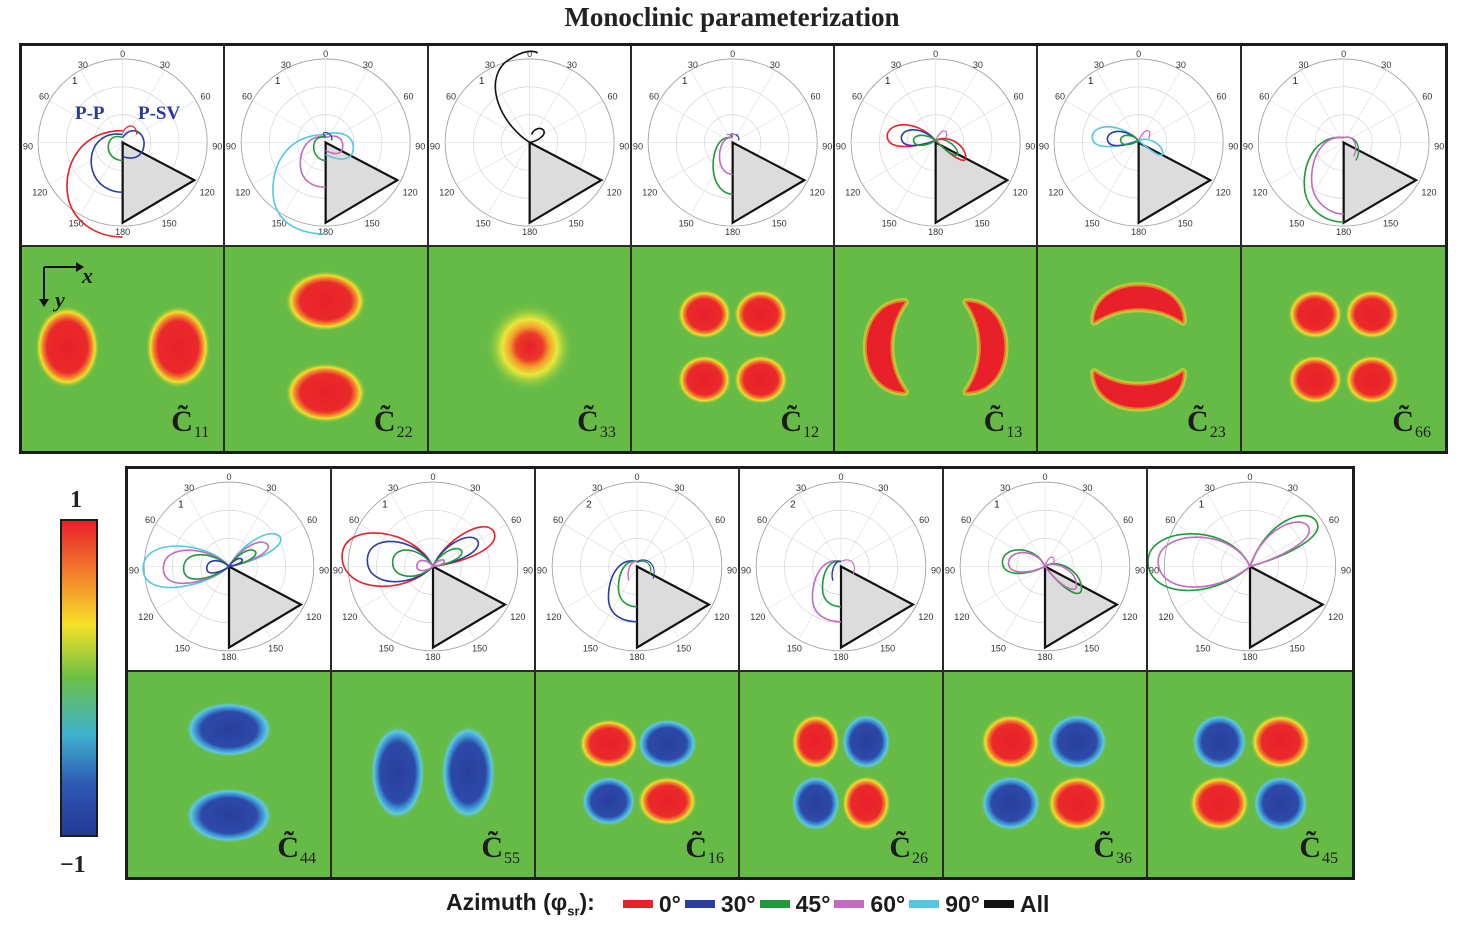  What do you see at coordinates (79, 678) in the screenshot?
I see `colorbar` at bounding box center [79, 678].